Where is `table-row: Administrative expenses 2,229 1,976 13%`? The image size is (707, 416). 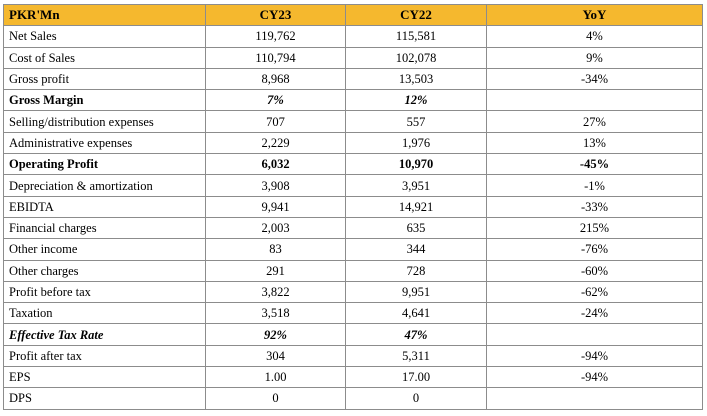
table-row: Administrative expenses 2,229 1,976 13% is located at coordinates (353, 143).